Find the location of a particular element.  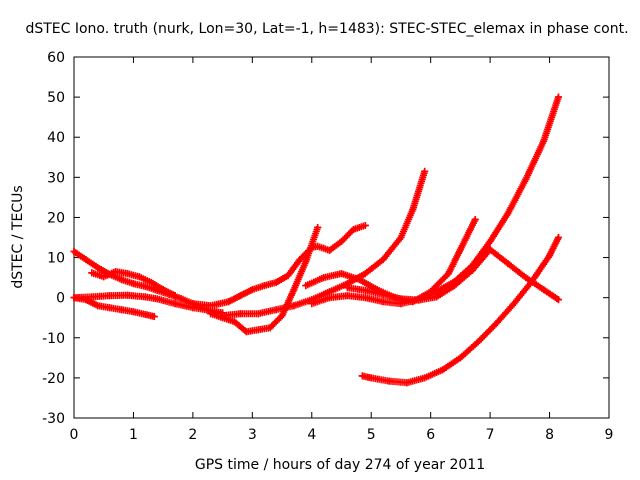

y-axis-tick-labels: -30 -20 -10 0 10 20 30 40 50 60 is located at coordinates (53, 238).